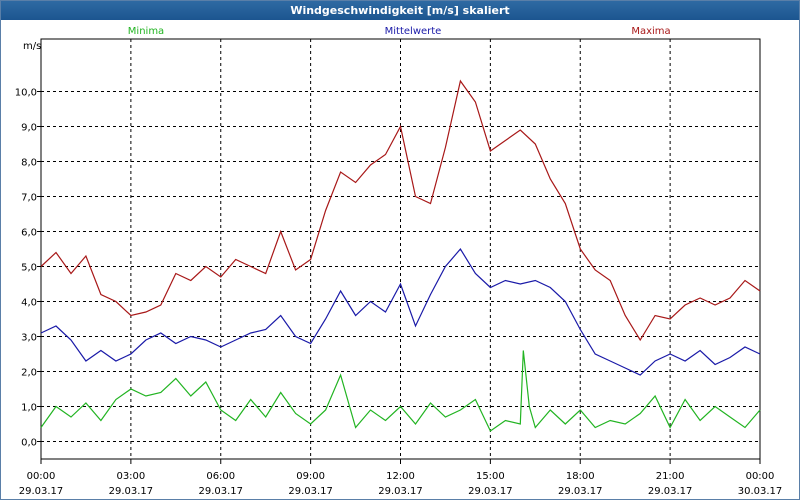 This screenshot has height=501, width=800. Describe the element at coordinates (146, 31) in the screenshot. I see `legend-minima: Minima` at that location.